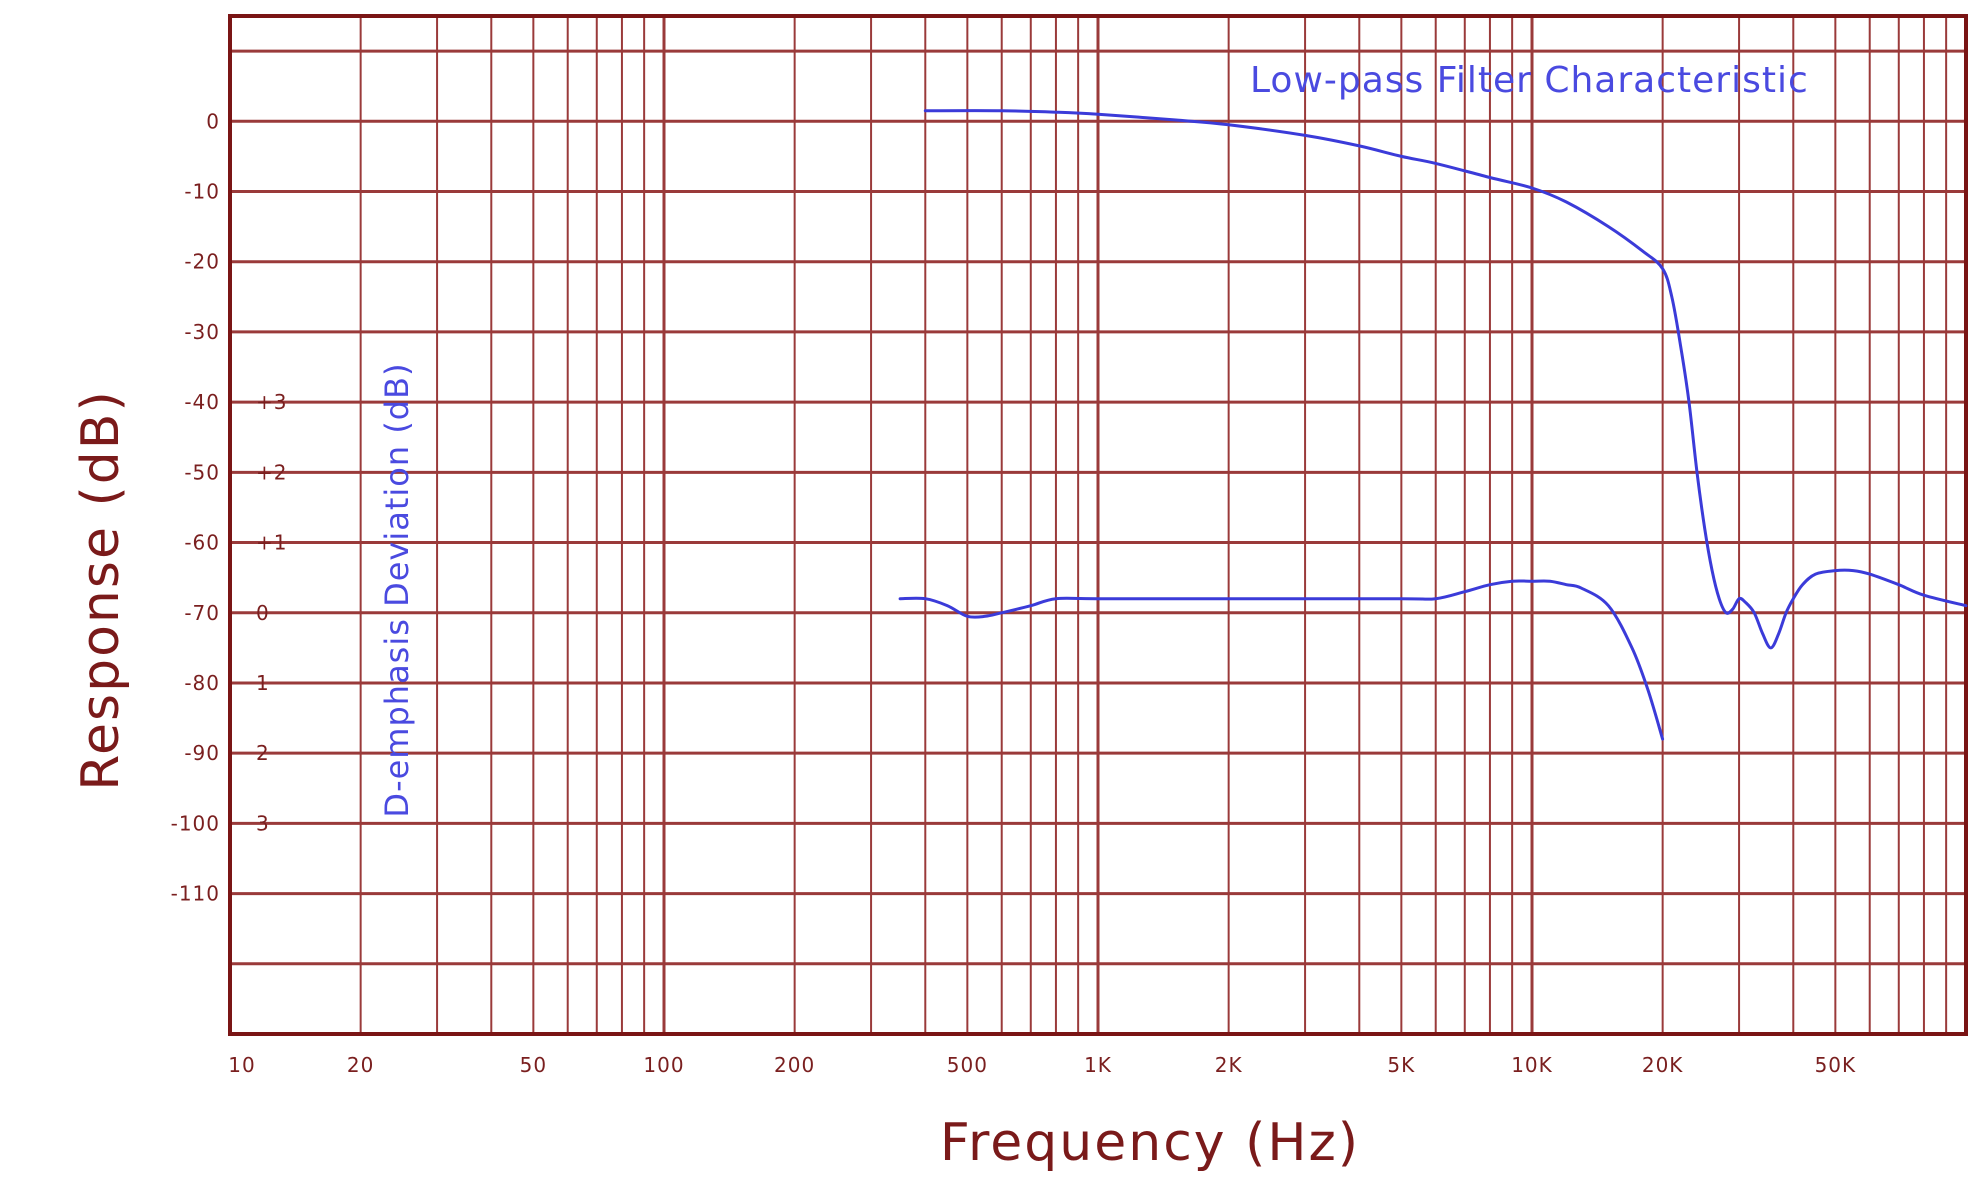  Describe the element at coordinates (271, 402) in the screenshot. I see `deviation-tick-label: +3` at that location.